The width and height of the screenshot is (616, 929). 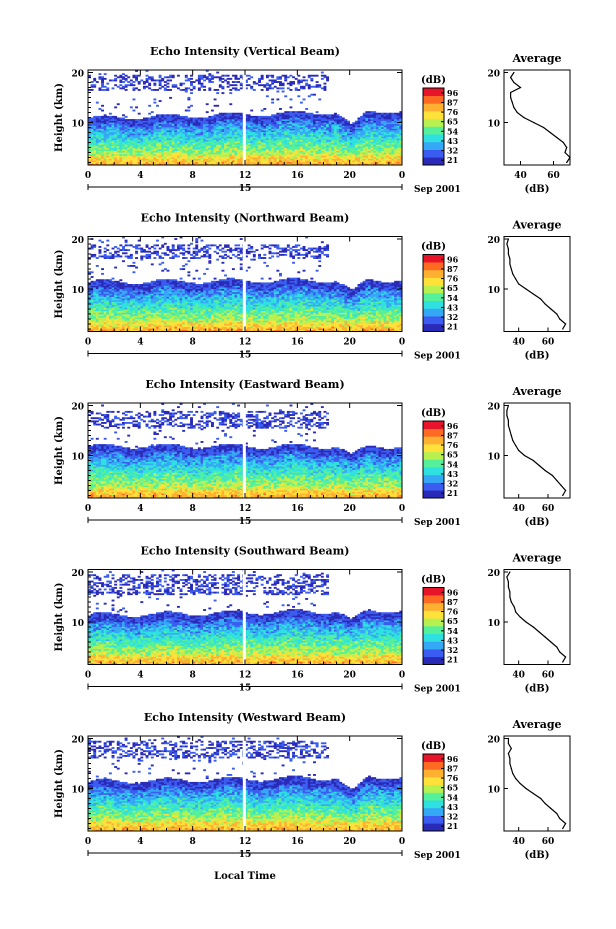 I want to click on x-tick-label: 0, so click(x=402, y=176).